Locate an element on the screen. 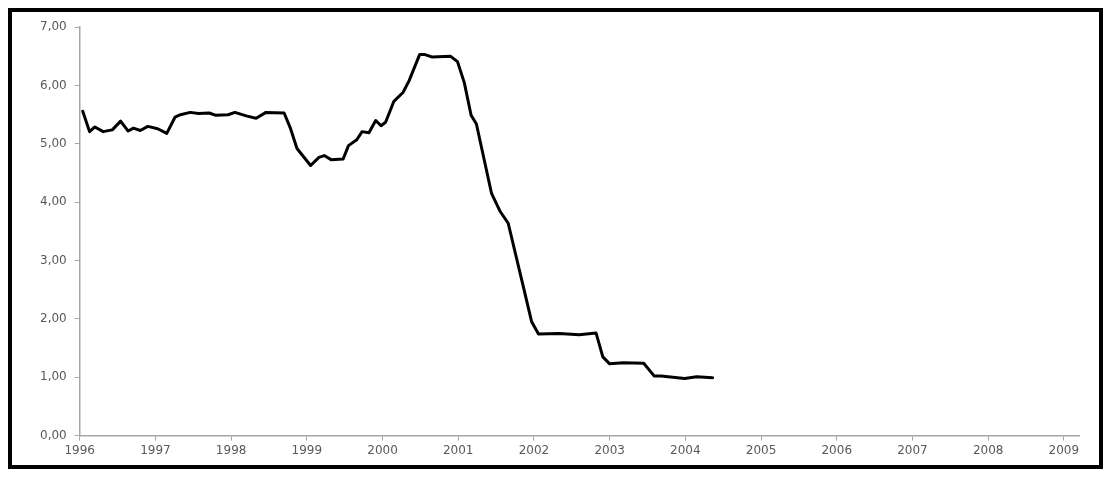 Image resolution: width=1111 pixels, height=477 pixels. x-tick-label: 2001 is located at coordinates (458, 449).